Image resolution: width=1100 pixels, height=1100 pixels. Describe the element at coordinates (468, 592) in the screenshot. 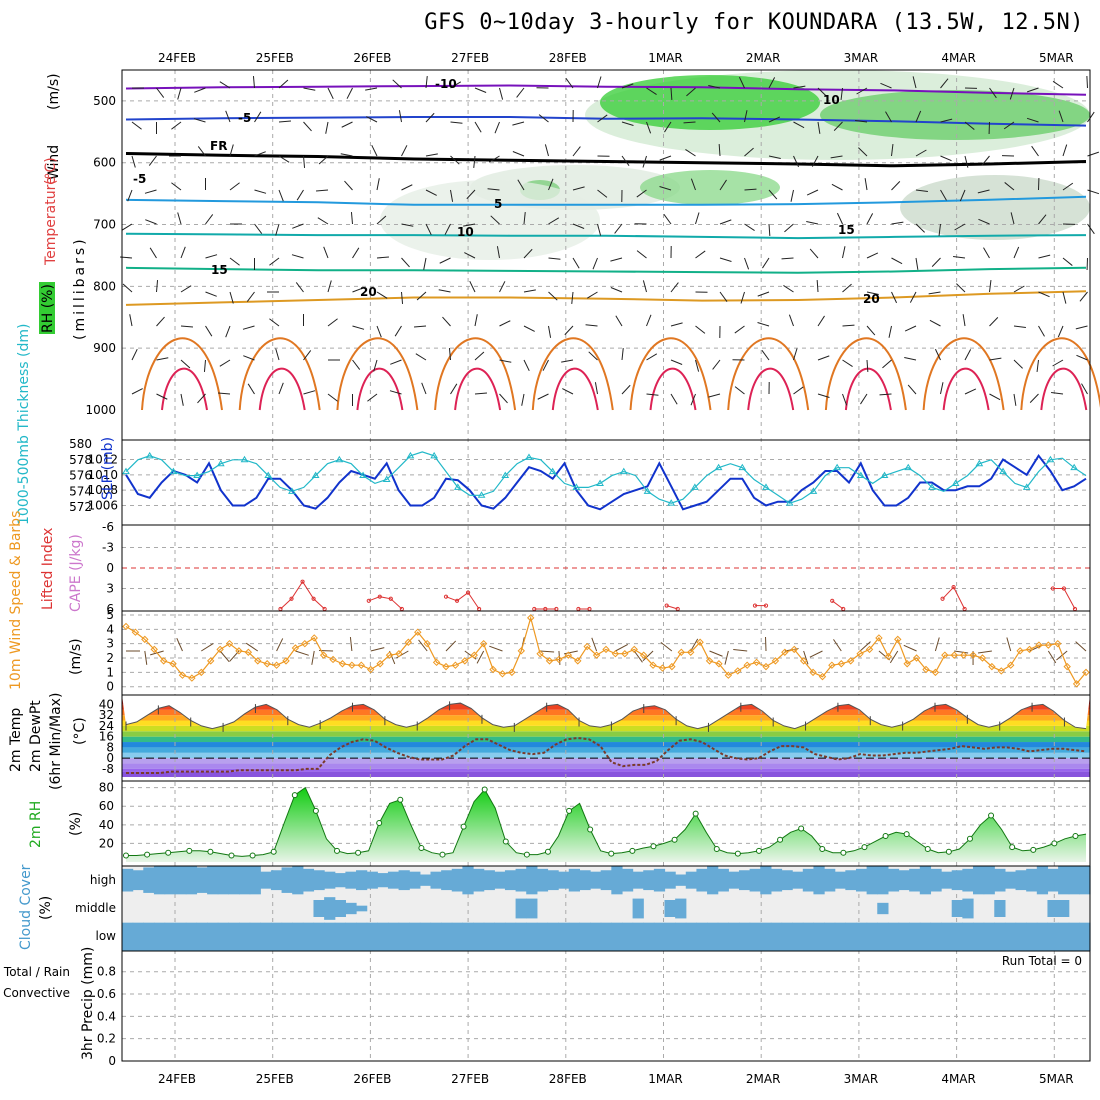

I see `lifted-index-point` at that location.